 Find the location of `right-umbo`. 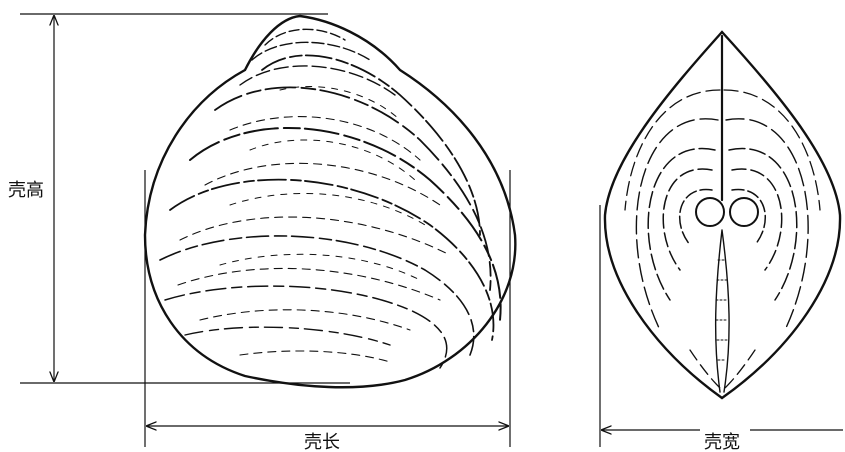

right-umbo is located at coordinates (744, 212).